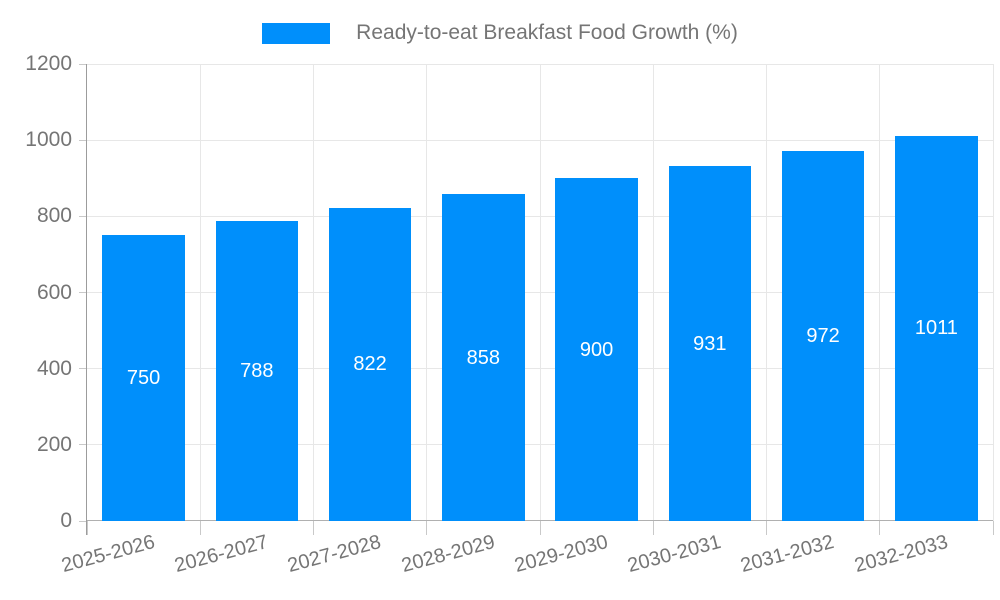 The height and width of the screenshot is (600, 1000). Describe the element at coordinates (54, 368) in the screenshot. I see `y-axis-label: 400` at that location.